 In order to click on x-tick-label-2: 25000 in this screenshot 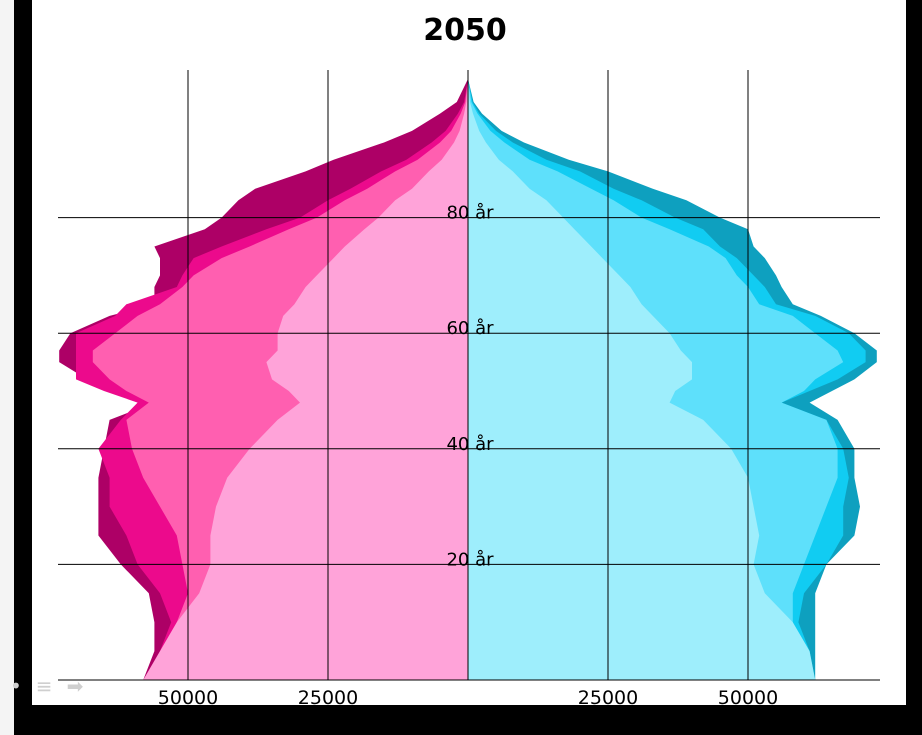, I will do `click(608, 698)`.